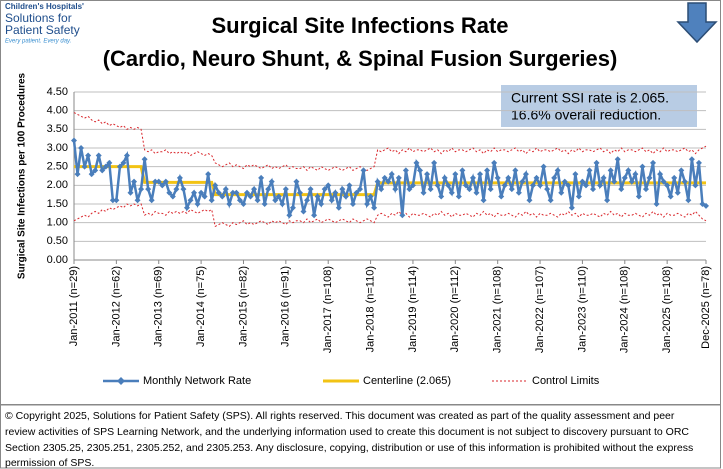 The image size is (723, 469). Describe the element at coordinates (57, 204) in the screenshot. I see `y-tick-label: 1.50` at that location.